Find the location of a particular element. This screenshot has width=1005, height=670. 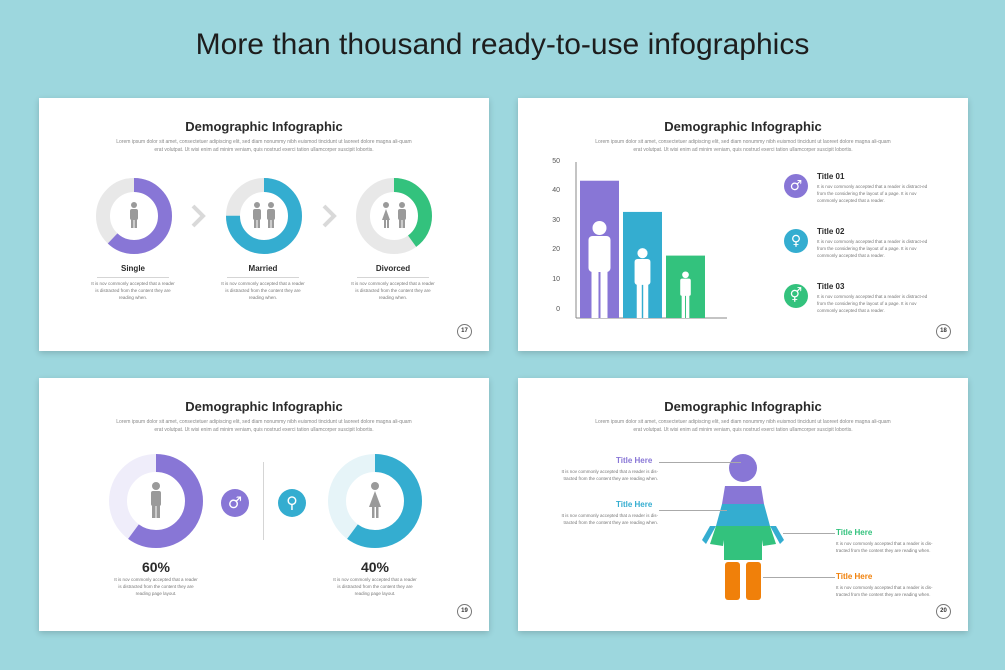

y-tick-label: 20 is located at coordinates (556, 249).